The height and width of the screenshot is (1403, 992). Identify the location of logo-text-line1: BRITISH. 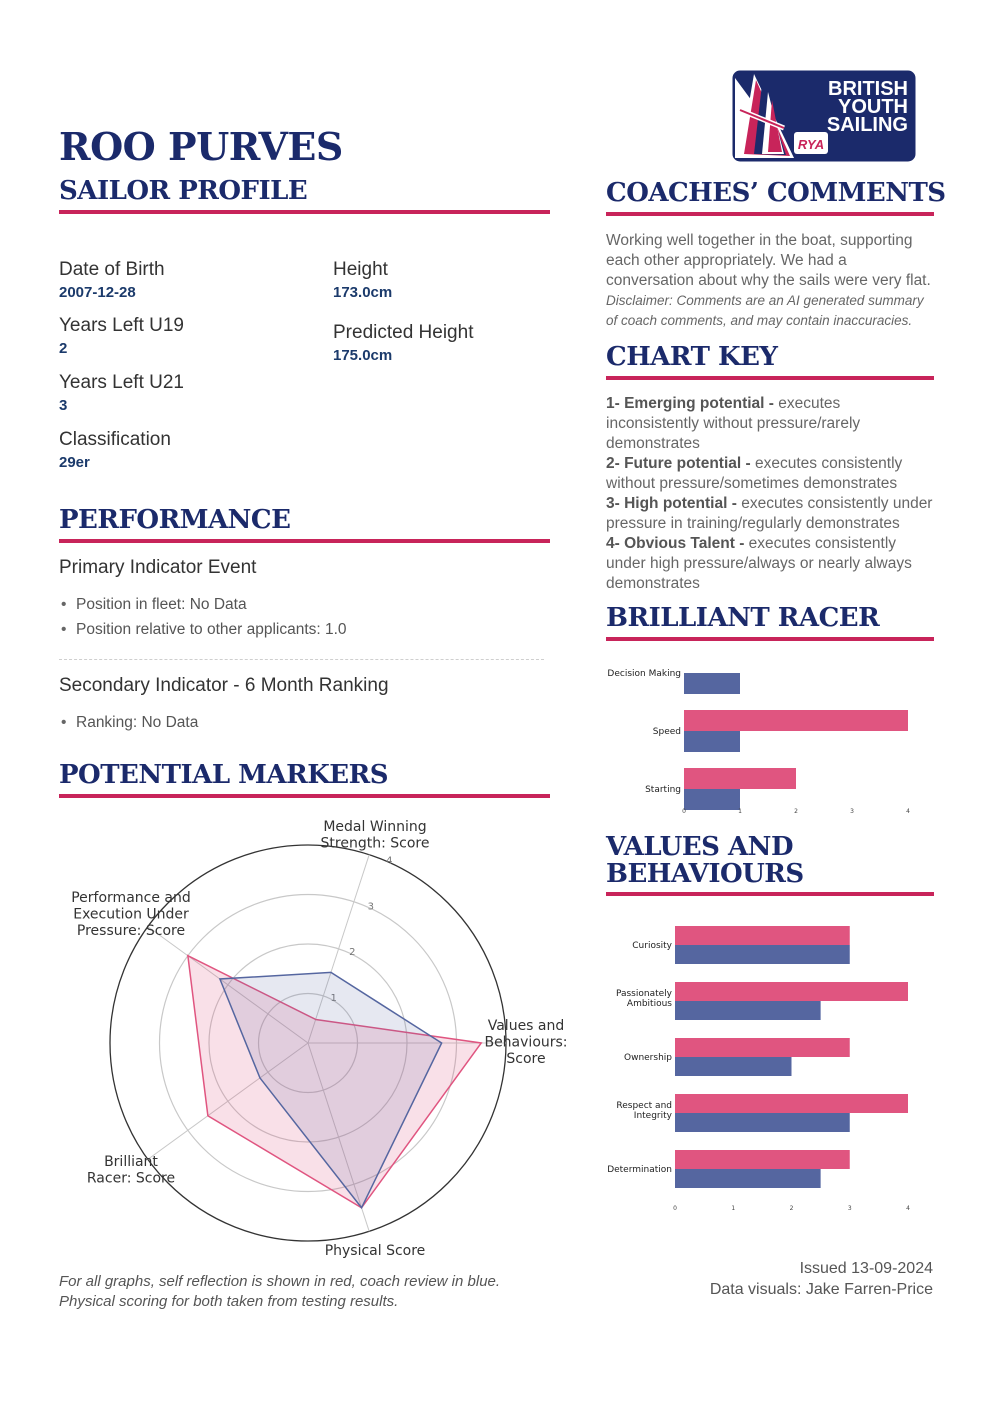
(868, 89).